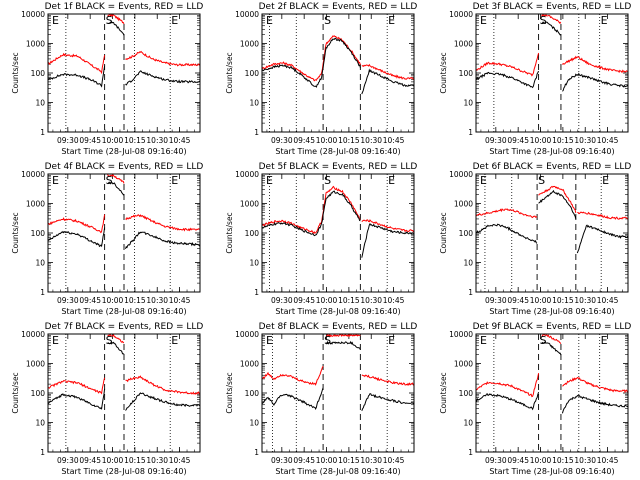  I want to click on panel-title: Det 4f BLACK = Events, RED = LLD, so click(124, 167).